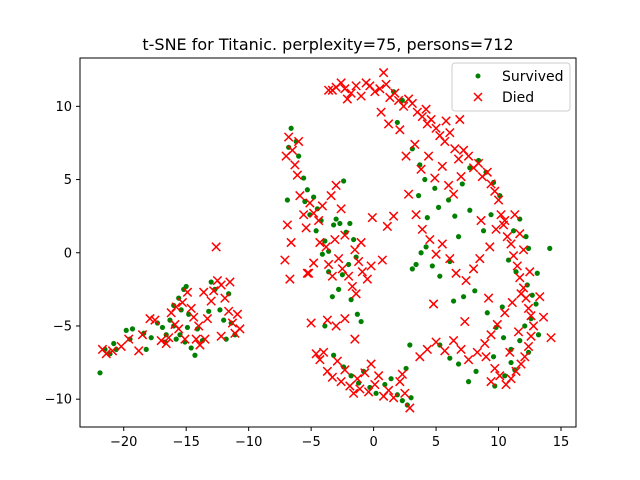 The height and width of the screenshot is (480, 640). I want to click on legend-box, so click(511, 87).